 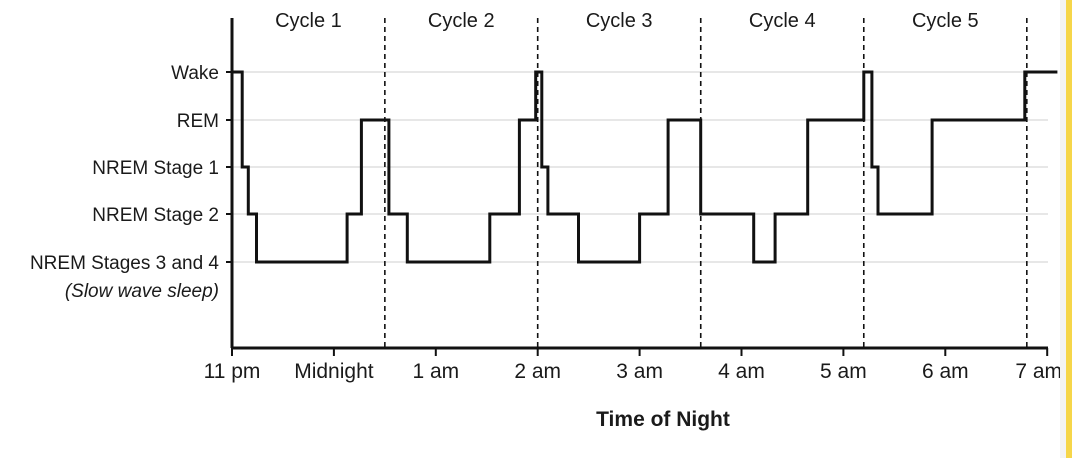 What do you see at coordinates (1063, 229) in the screenshot?
I see `page-edge` at bounding box center [1063, 229].